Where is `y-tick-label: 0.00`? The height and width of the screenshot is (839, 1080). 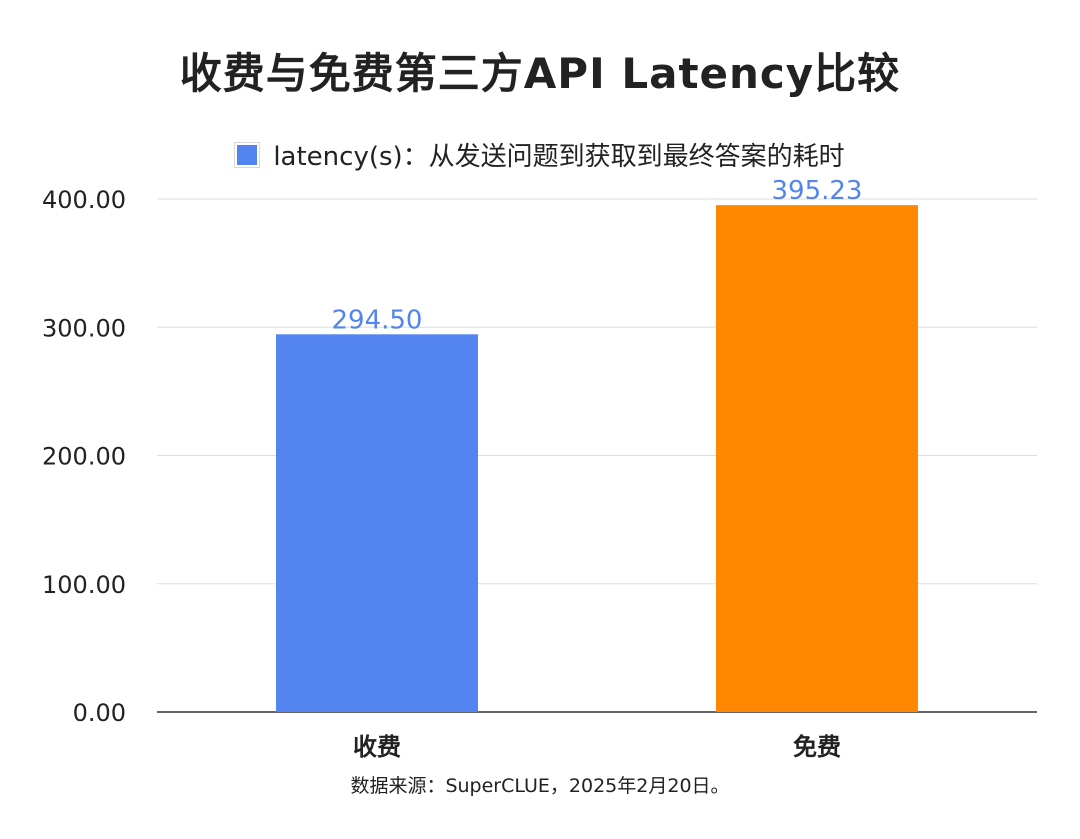
y-tick-label: 0.00 is located at coordinates (99, 713).